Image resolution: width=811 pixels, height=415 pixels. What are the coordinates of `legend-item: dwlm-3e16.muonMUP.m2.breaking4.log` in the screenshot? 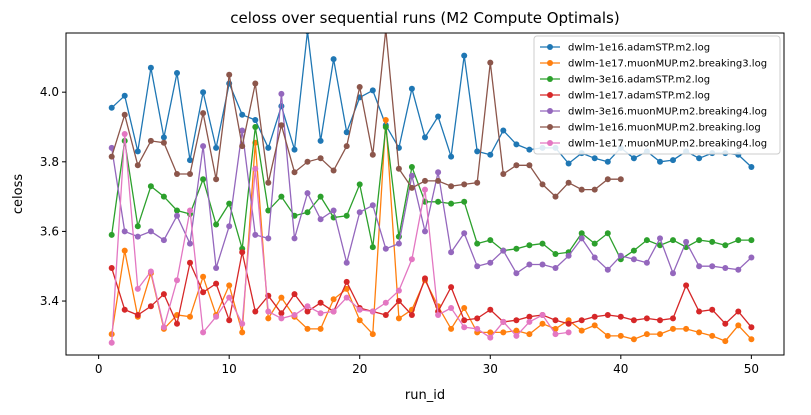 It's located at (653, 112).